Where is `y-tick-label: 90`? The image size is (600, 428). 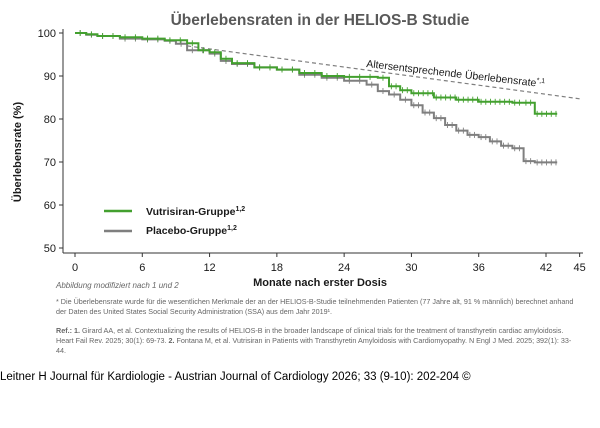
y-tick-label: 90 is located at coordinates (50, 77).